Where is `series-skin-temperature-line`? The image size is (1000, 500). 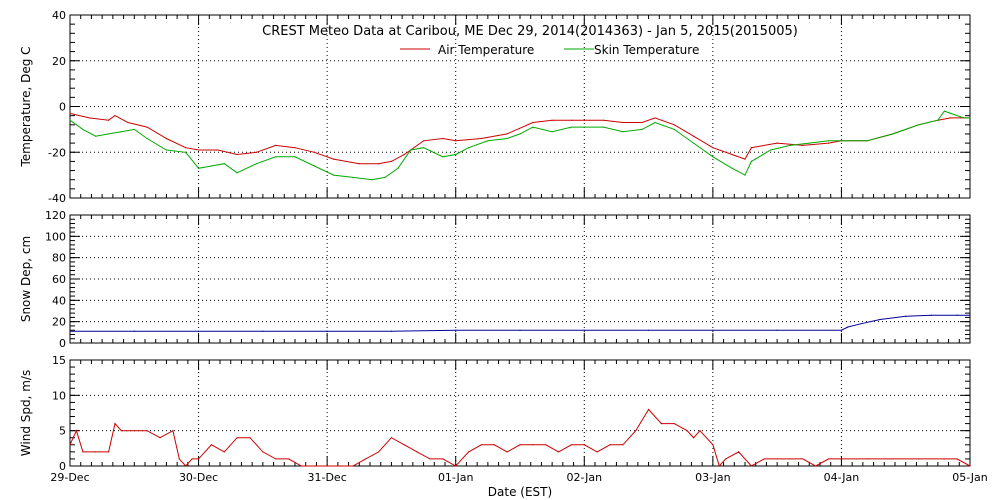
series-skin-temperature-line is located at coordinates (519, 145).